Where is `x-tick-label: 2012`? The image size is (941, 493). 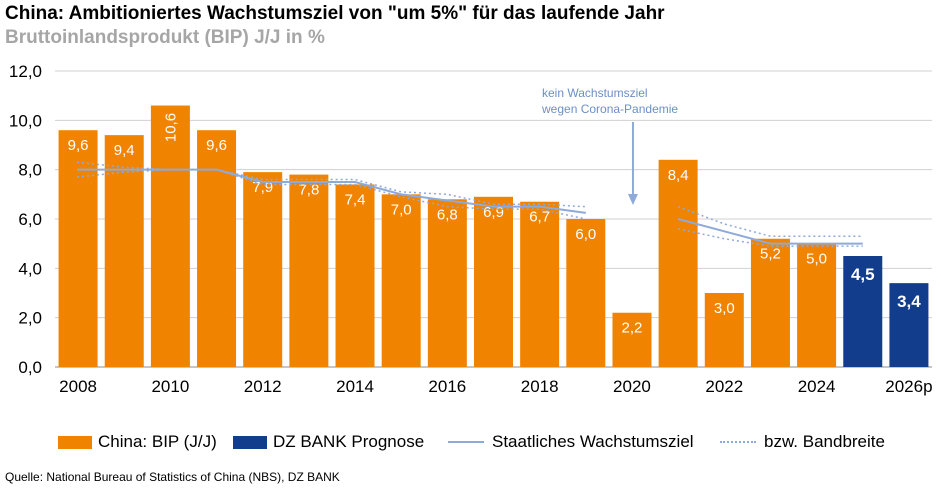
x-tick-label: 2012 is located at coordinates (263, 386).